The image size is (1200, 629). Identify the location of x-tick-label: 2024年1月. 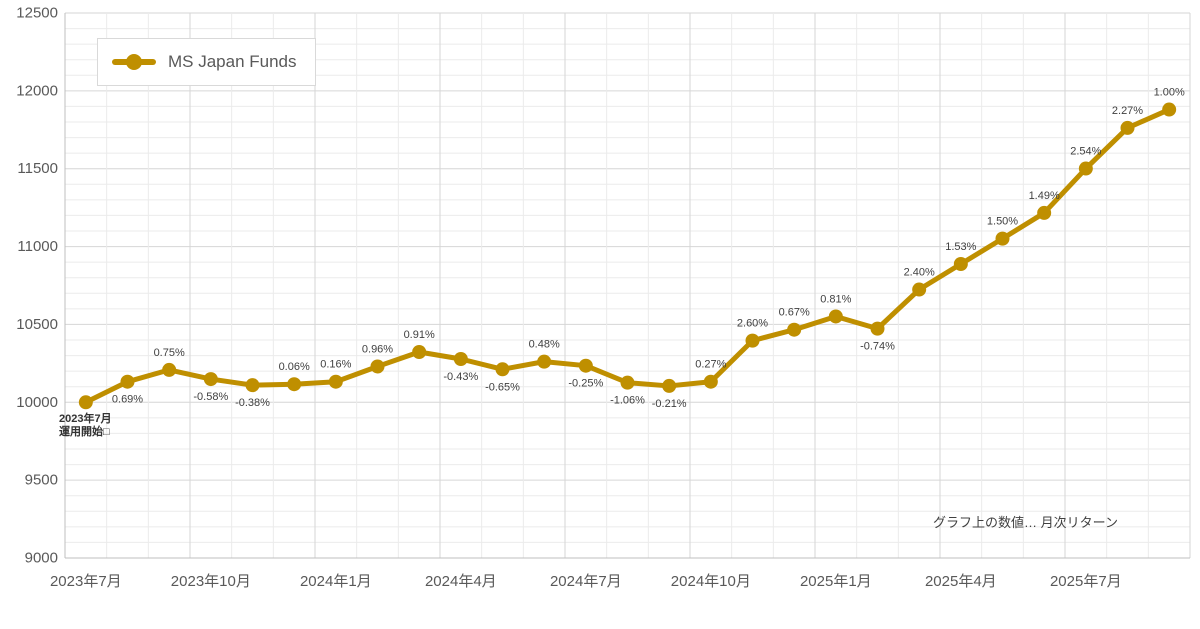
(336, 581).